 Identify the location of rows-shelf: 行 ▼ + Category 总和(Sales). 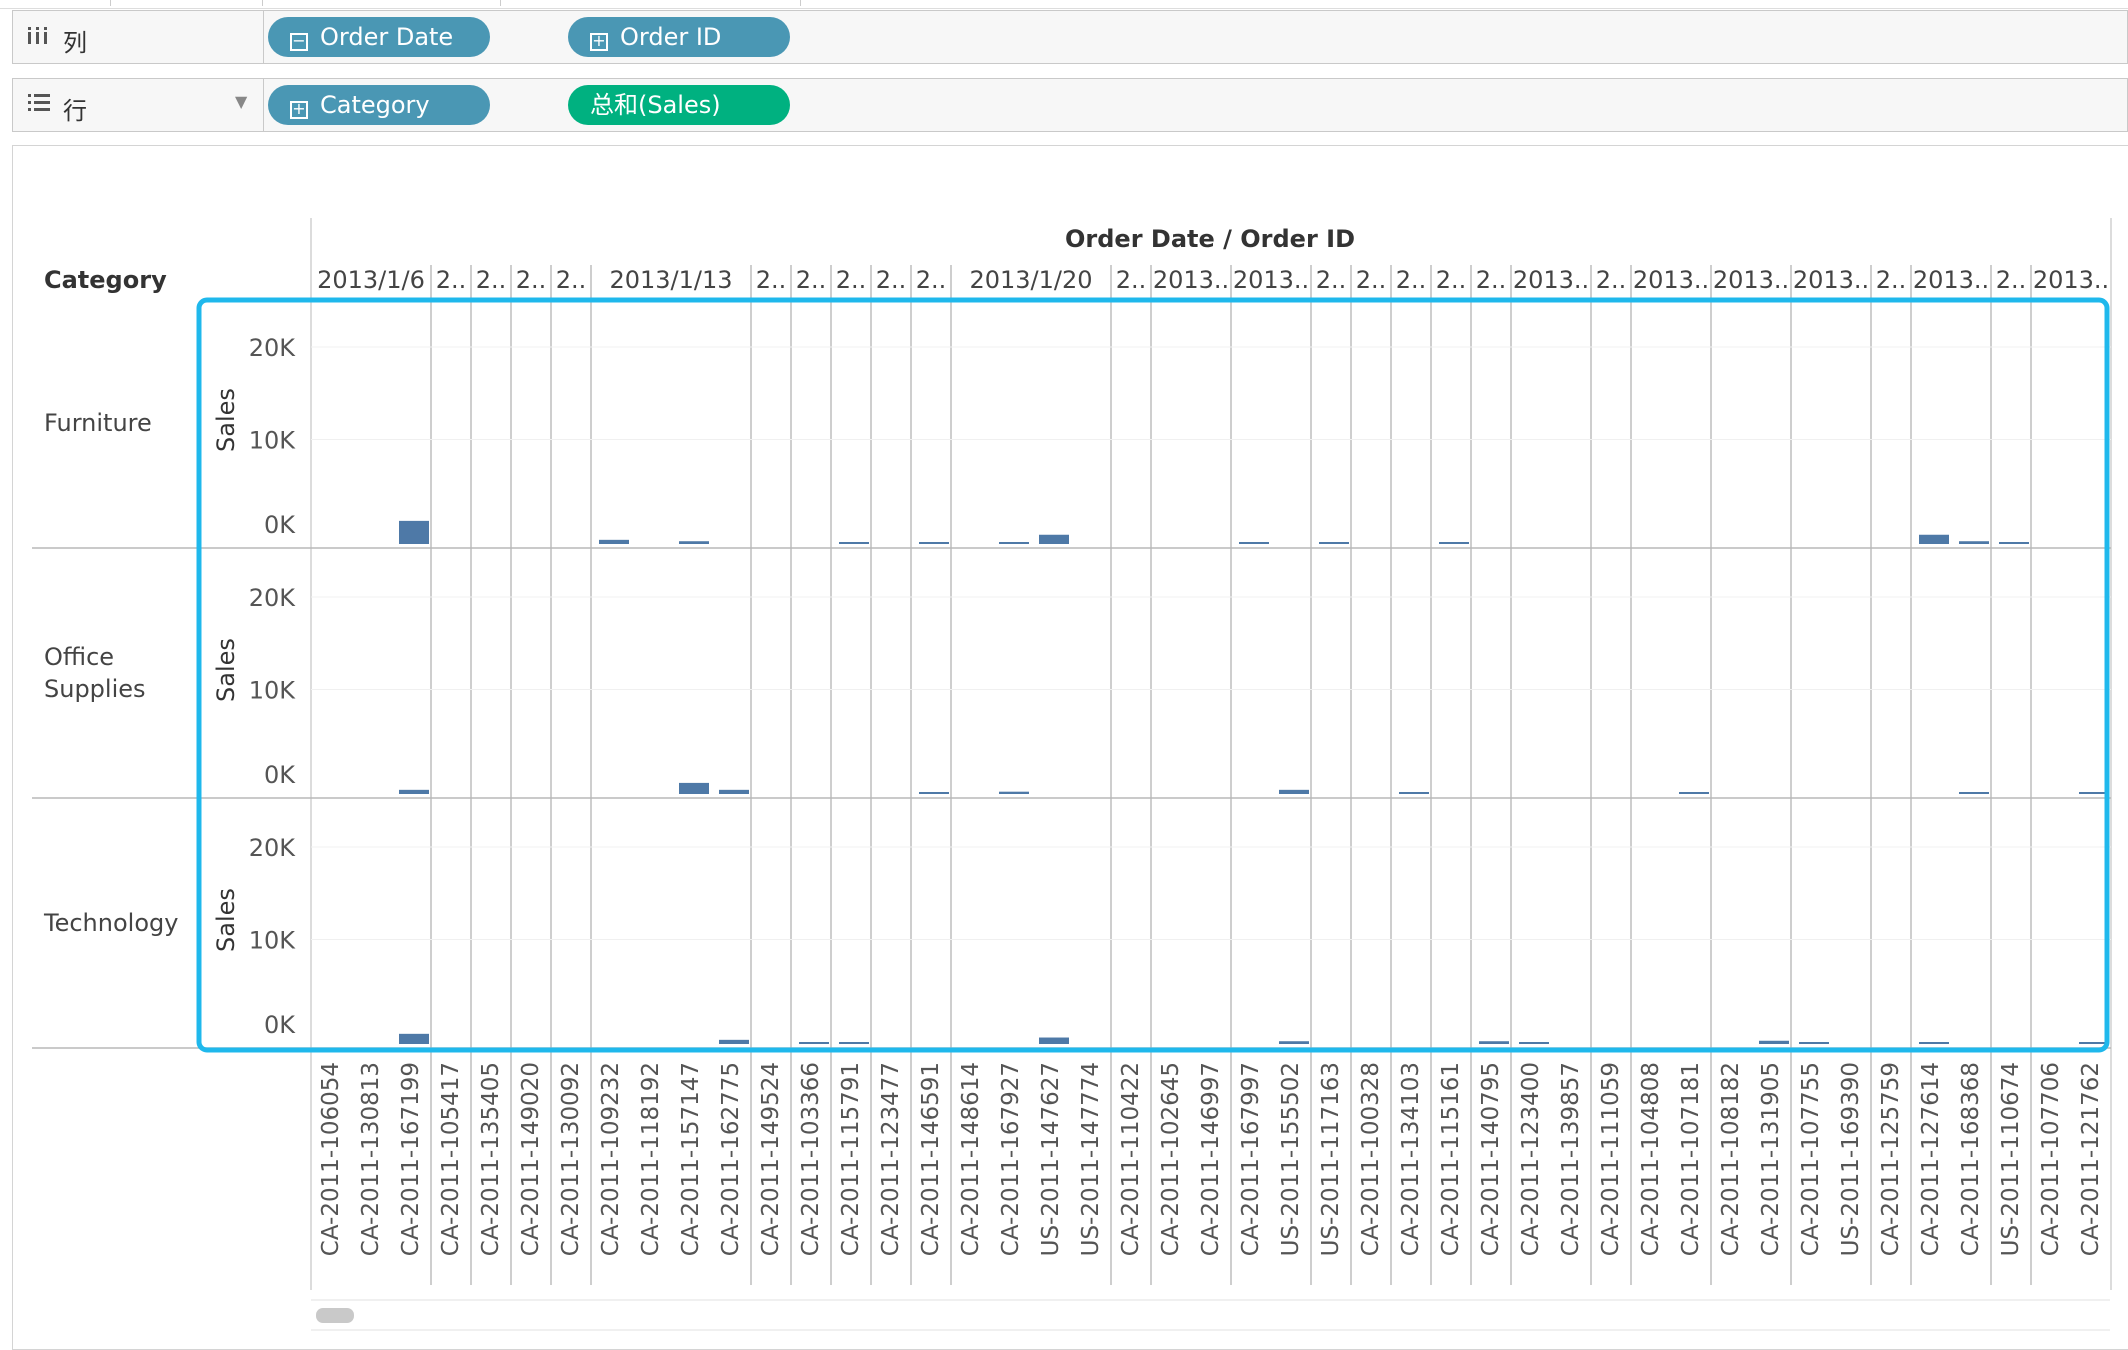
(1070, 105).